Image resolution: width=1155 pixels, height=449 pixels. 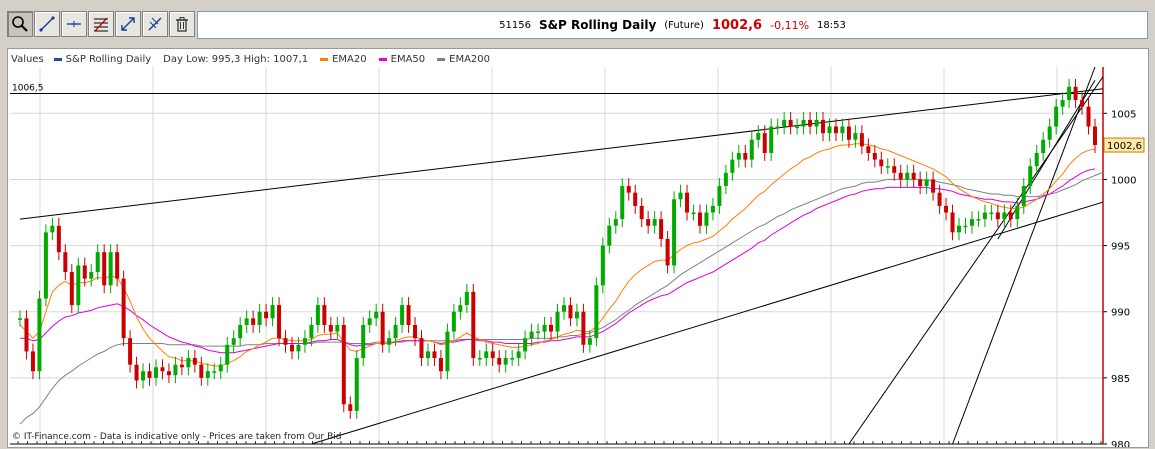 What do you see at coordinates (349, 59) in the screenshot?
I see `legend-ema20-label: EMA20` at bounding box center [349, 59].